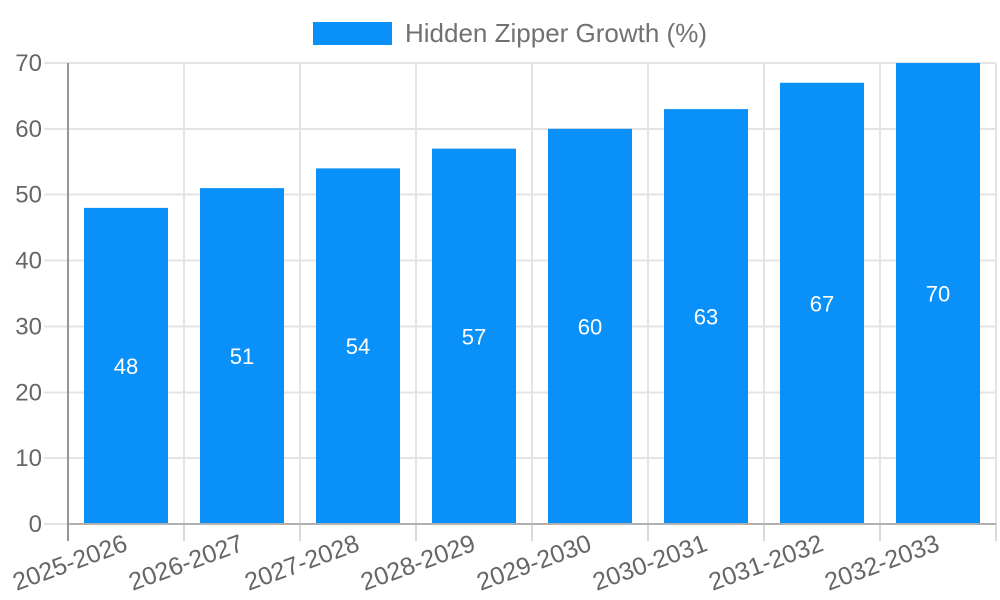  I want to click on bar-value-label: 57, so click(474, 336).